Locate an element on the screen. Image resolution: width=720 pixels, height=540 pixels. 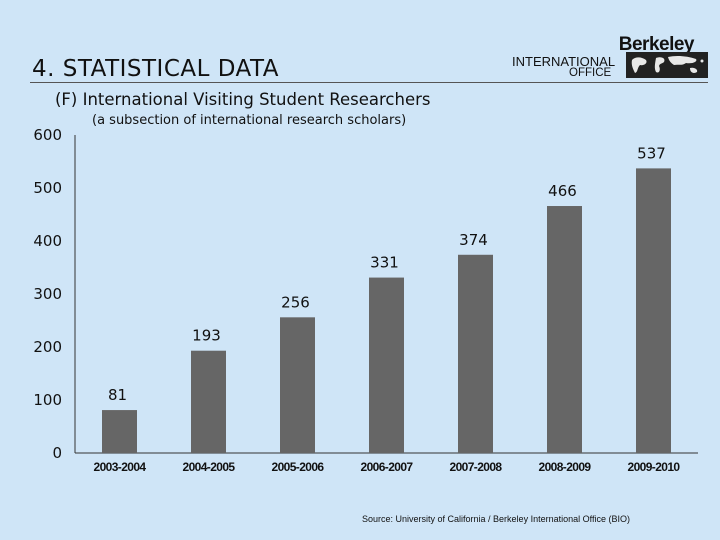
x-tick-label: 2006-2007 is located at coordinates (387, 467).